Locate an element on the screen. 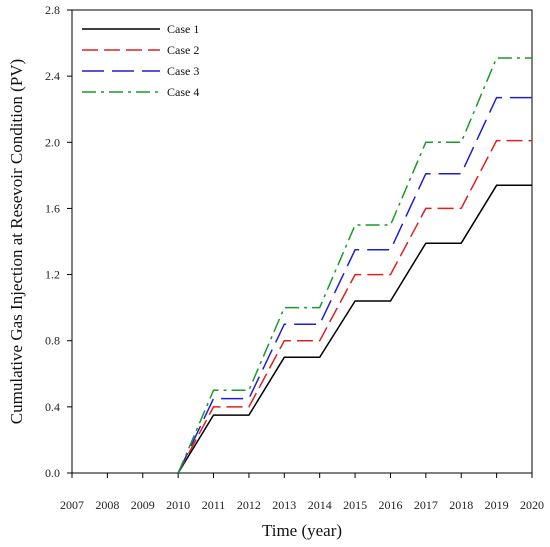 The width and height of the screenshot is (550, 547). x-tick-label: 2014 is located at coordinates (320, 505).